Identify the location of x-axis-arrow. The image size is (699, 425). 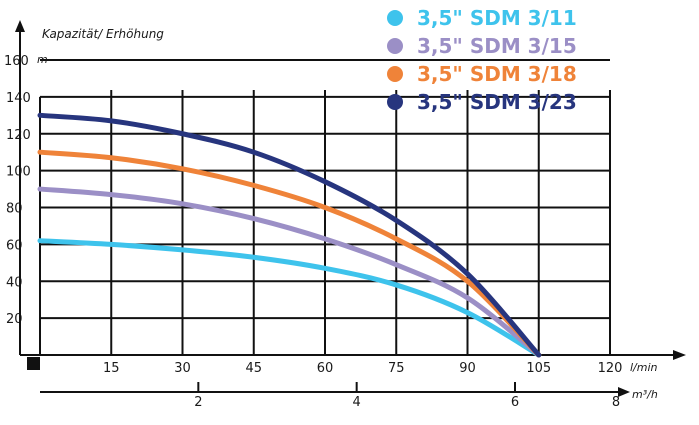
(679, 355).